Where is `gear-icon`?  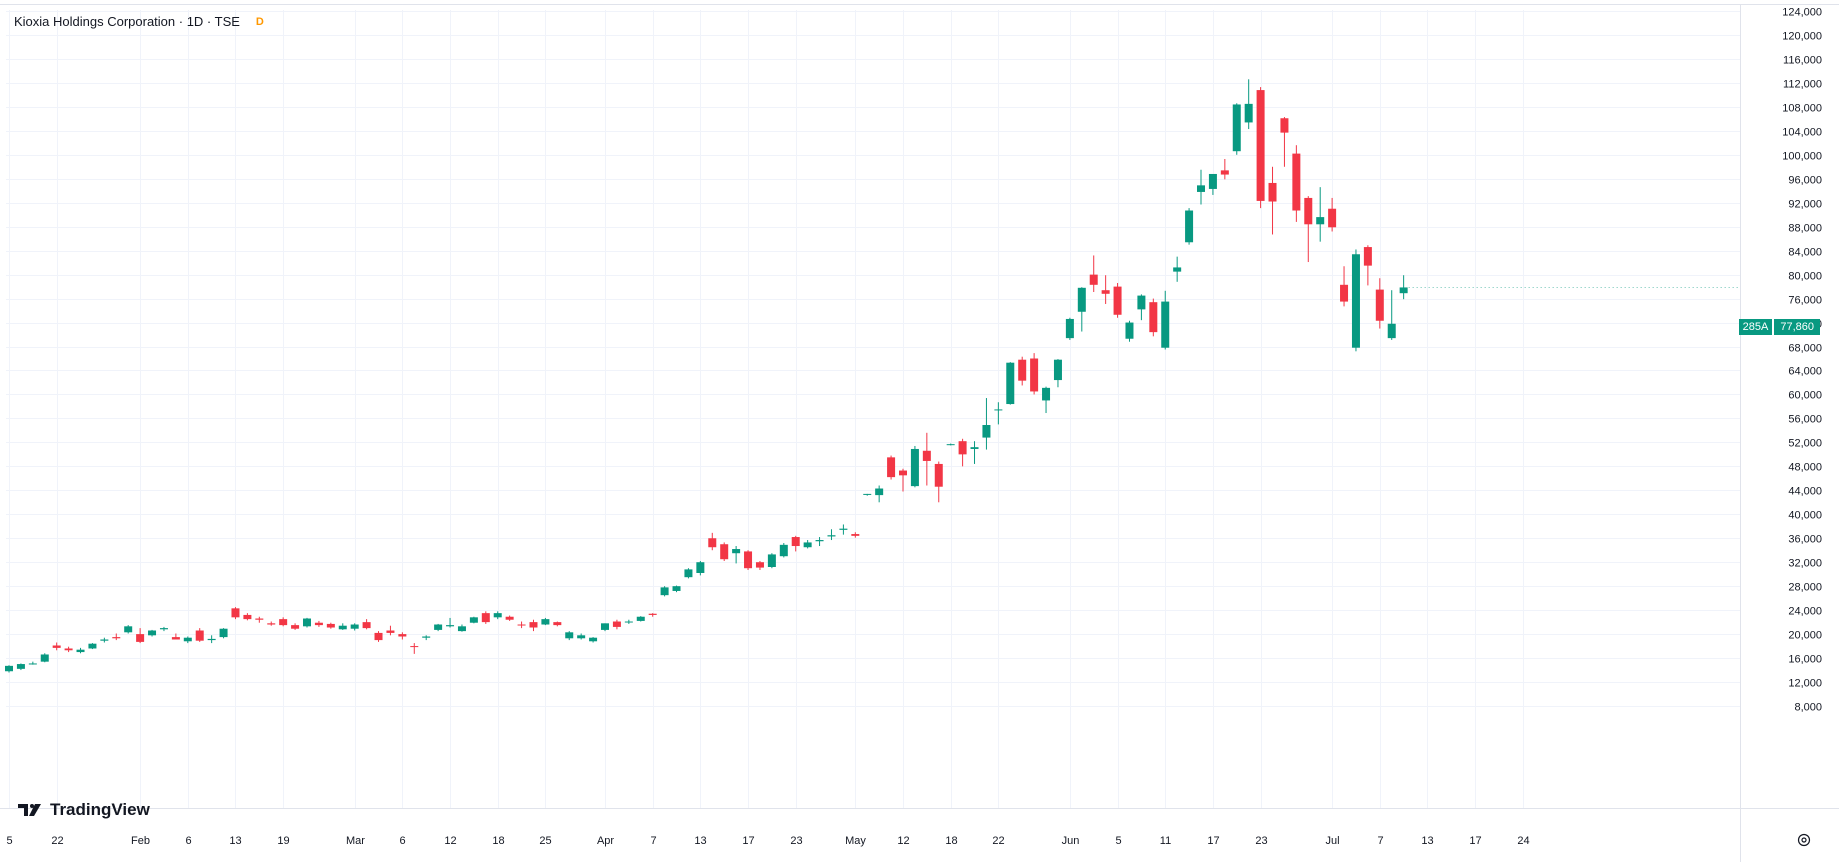 gear-icon is located at coordinates (1804, 840).